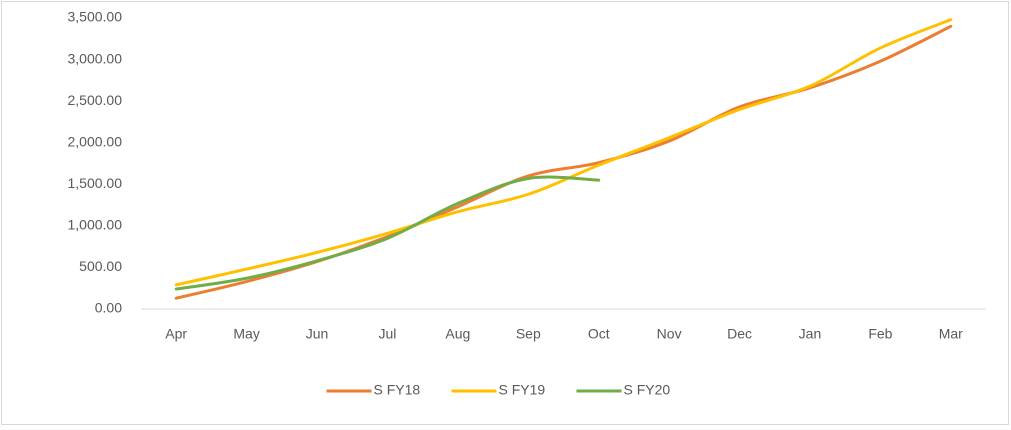  Describe the element at coordinates (100, 266) in the screenshot. I see `y-tick-label: 500.00` at that location.